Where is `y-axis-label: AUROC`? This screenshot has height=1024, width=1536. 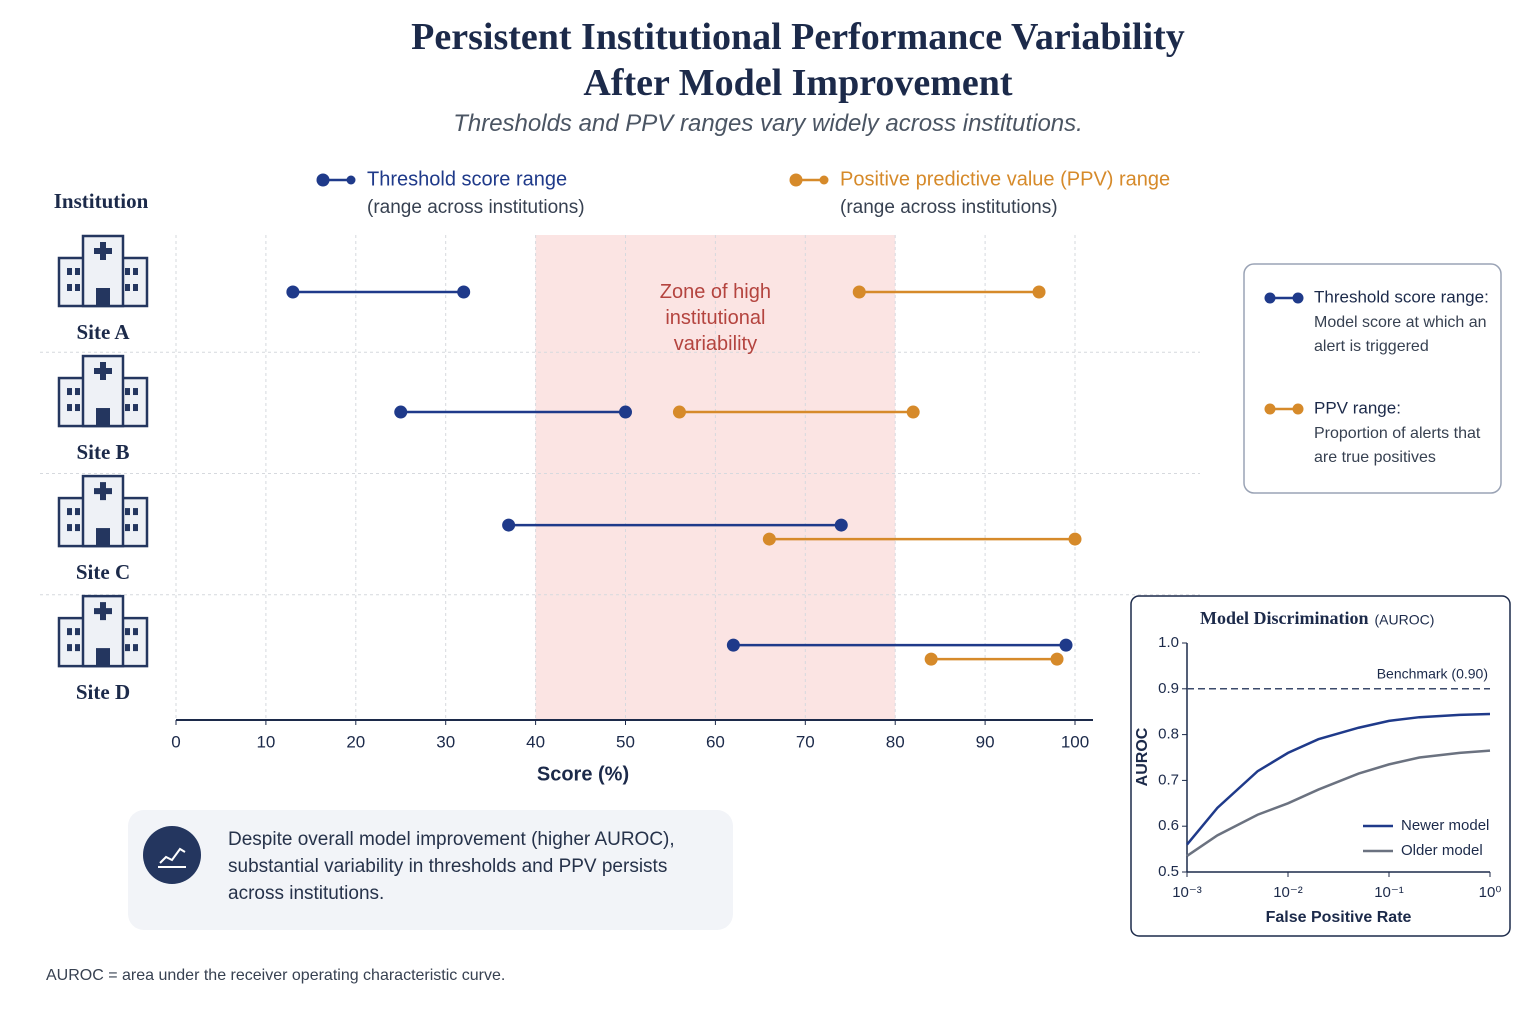
y-axis-label: AUROC is located at coordinates (1142, 756).